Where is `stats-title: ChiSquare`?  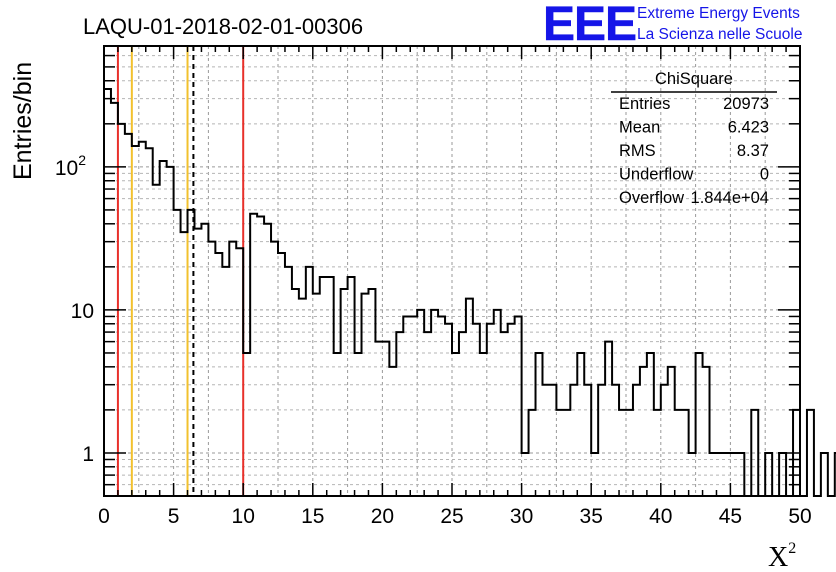 stats-title: ChiSquare is located at coordinates (694, 79).